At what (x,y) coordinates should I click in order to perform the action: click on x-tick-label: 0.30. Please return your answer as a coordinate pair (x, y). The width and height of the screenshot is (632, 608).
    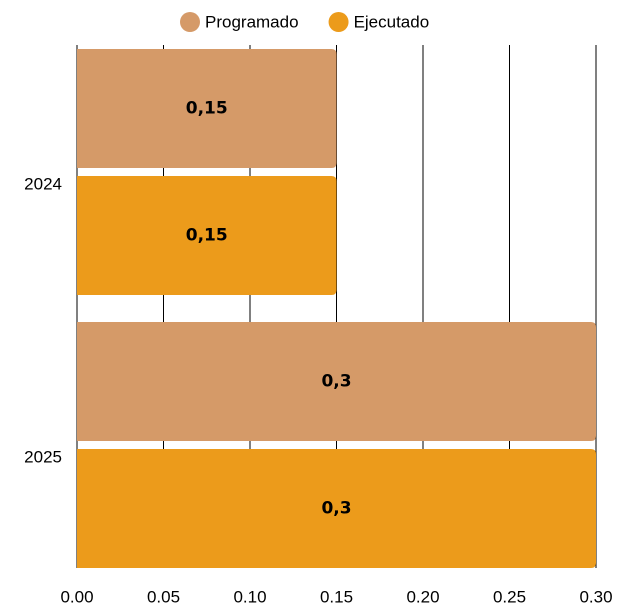
    Looking at the image, I should click on (595, 596).